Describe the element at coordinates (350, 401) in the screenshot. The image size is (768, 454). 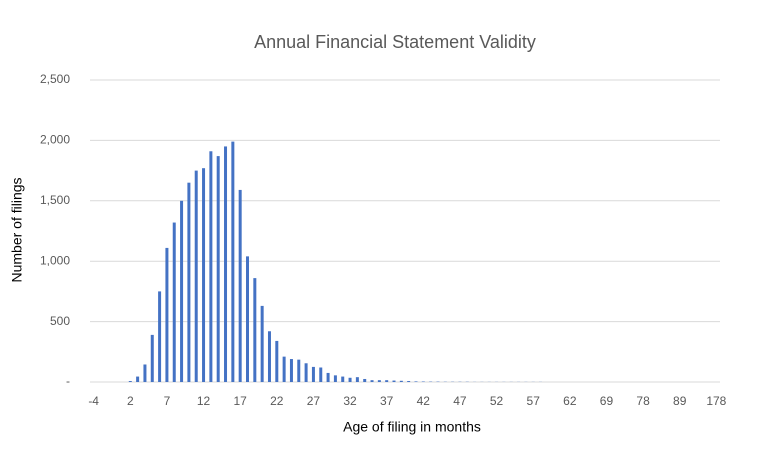
I see `x-tick-label: 32` at that location.